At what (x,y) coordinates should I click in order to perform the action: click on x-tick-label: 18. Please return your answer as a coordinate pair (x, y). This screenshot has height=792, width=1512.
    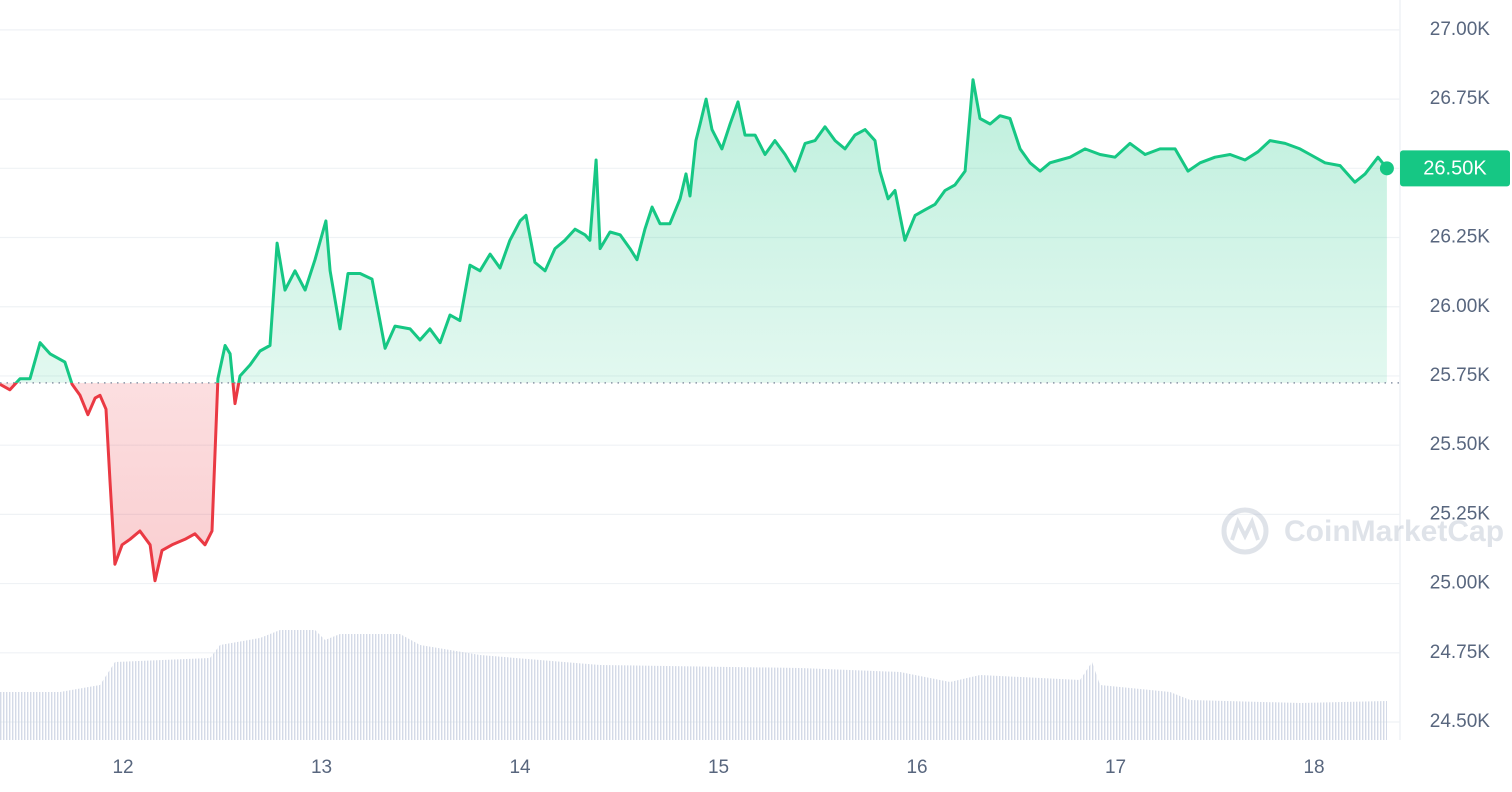
    Looking at the image, I should click on (1313, 767).